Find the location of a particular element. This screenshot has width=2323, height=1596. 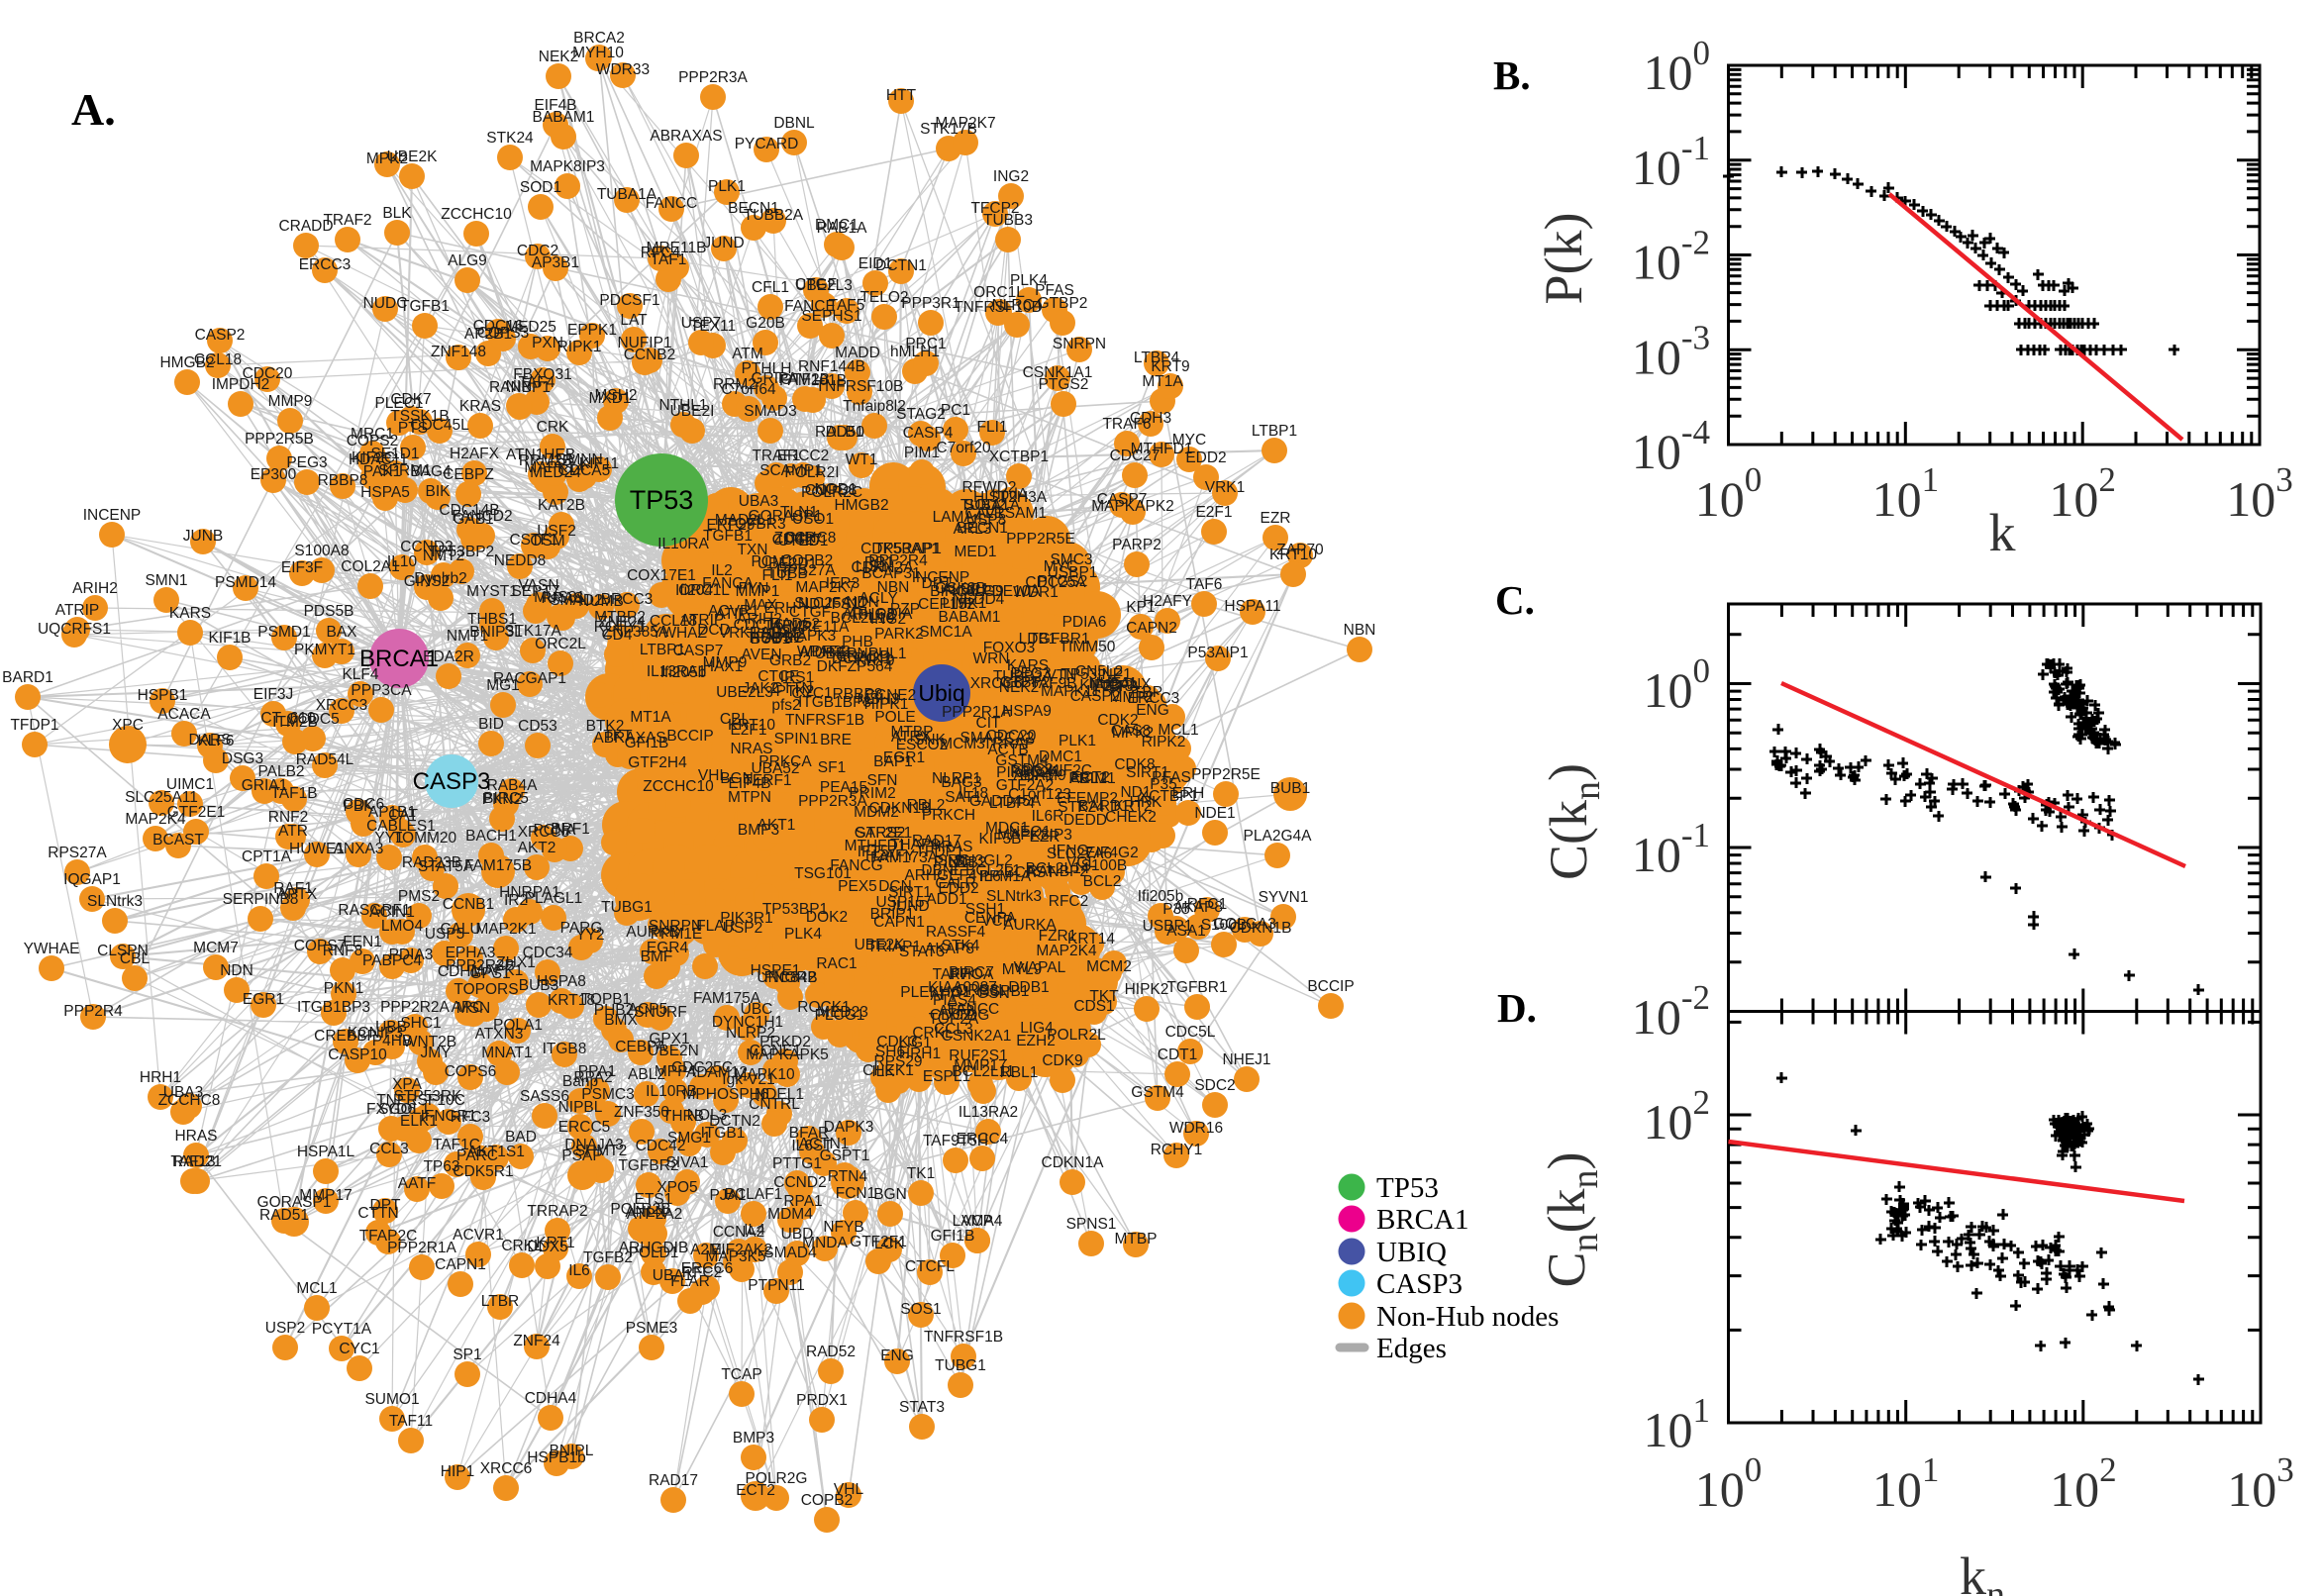

svg-text: BCCIP is located at coordinates (1330, 986).